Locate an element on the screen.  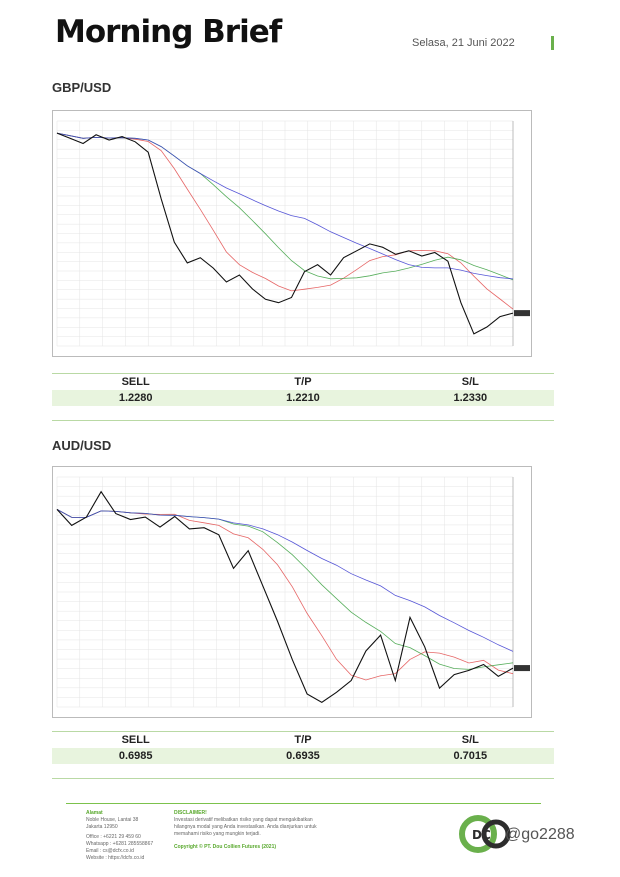
section-label-gbpusd: GBP/USD is located at coordinates (82, 87).